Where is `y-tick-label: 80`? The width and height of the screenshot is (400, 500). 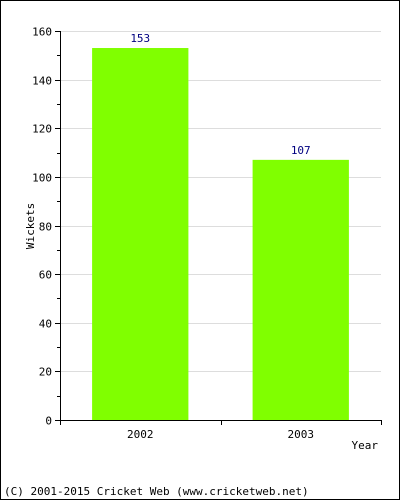
y-tick-label: 80 is located at coordinates (45, 227).